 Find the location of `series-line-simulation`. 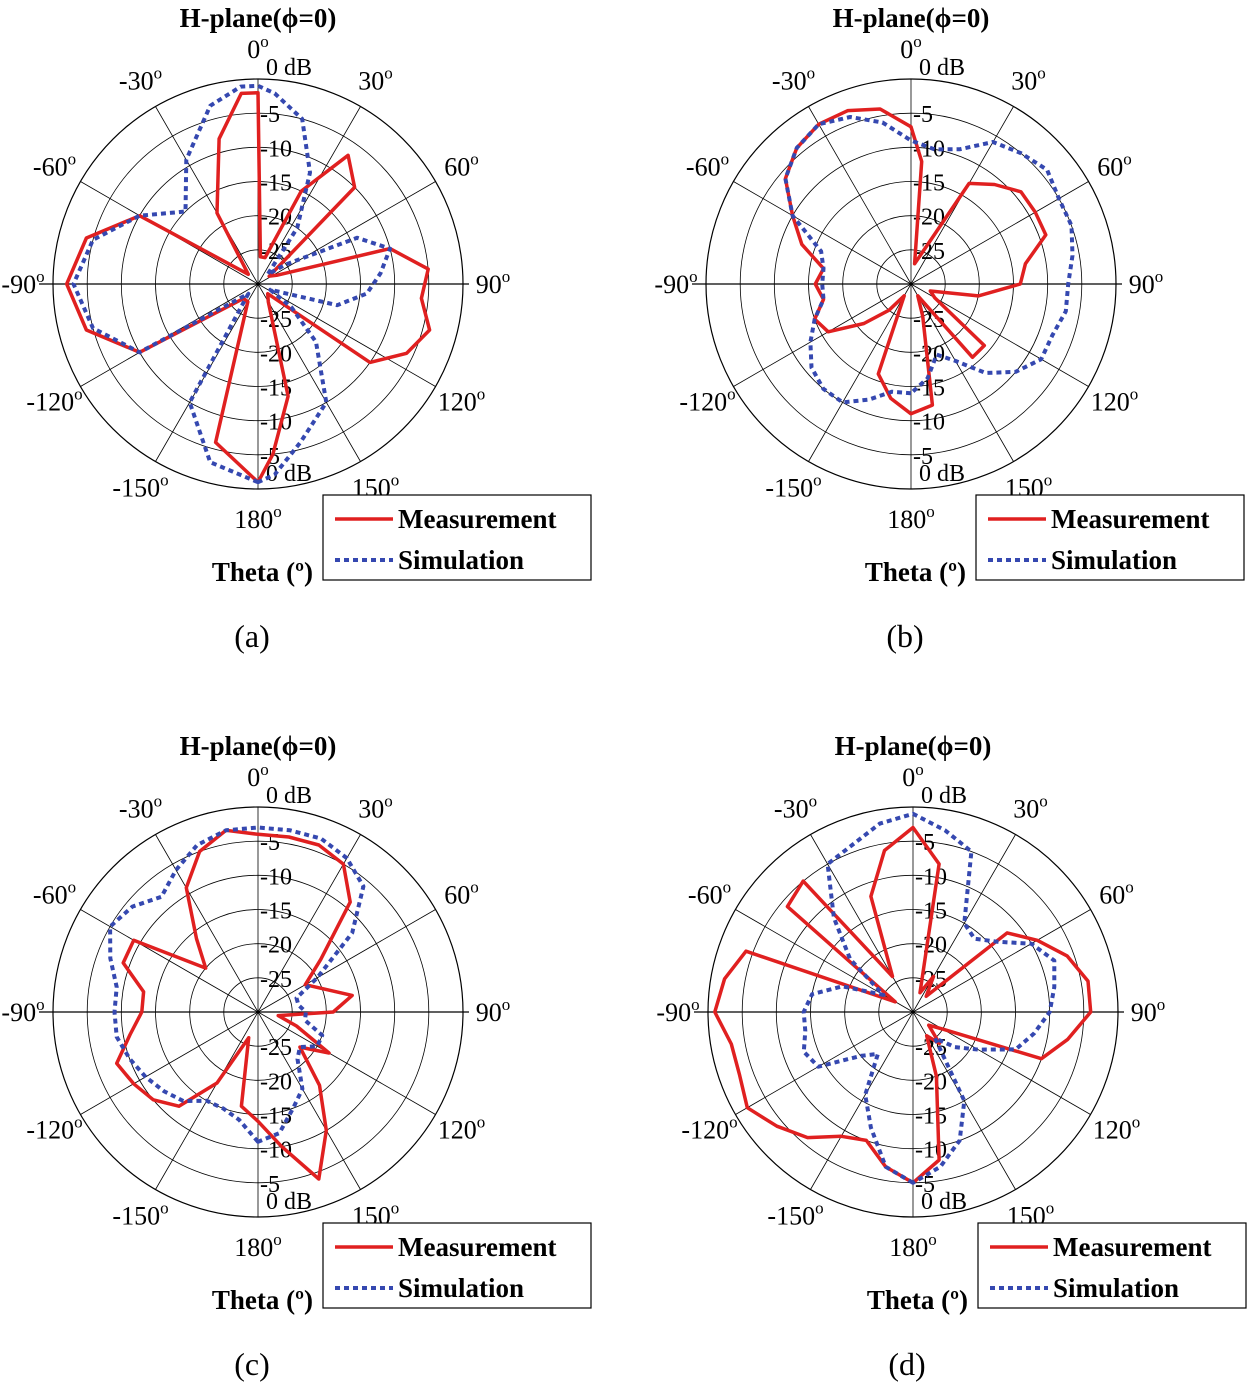

series-line-simulation is located at coordinates (929, 998).